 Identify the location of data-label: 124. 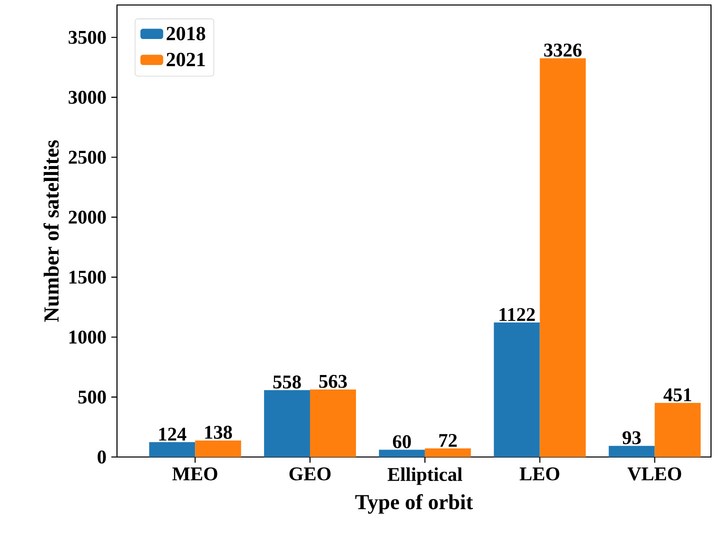
(172, 434).